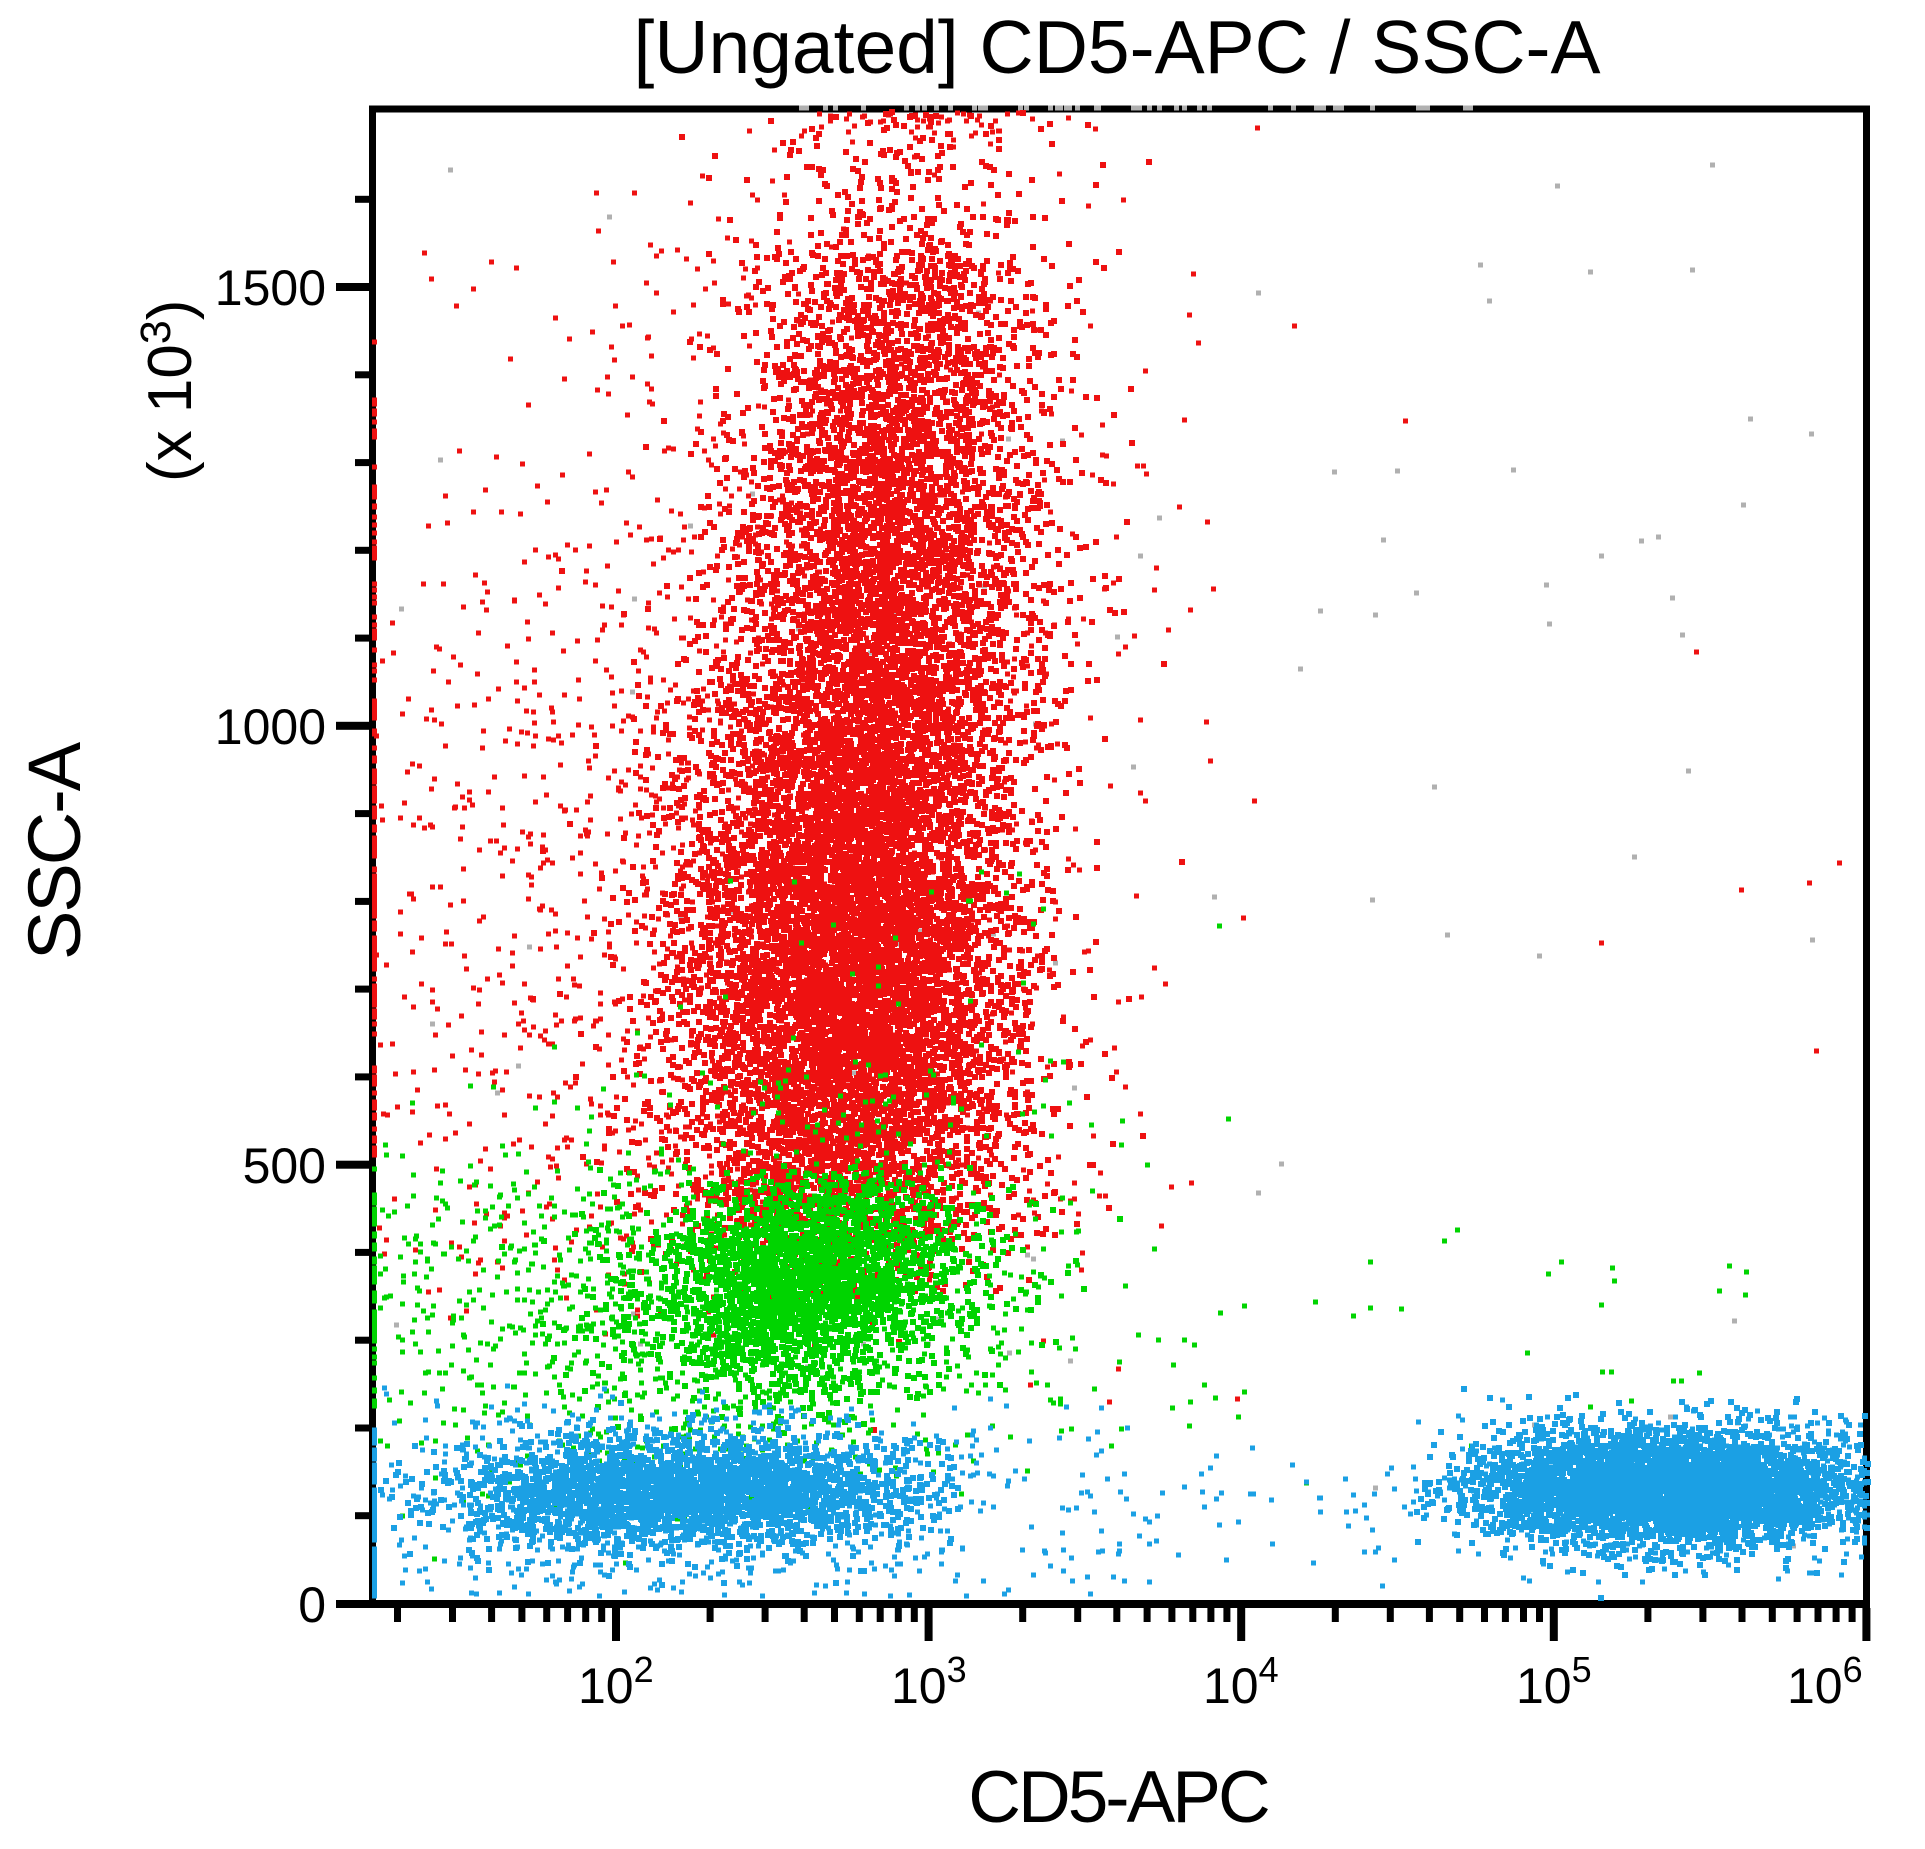 Image resolution: width=1925 pixels, height=1849 pixels. What do you see at coordinates (1118, 1797) in the screenshot?
I see `svg-text: CD5-APC` at bounding box center [1118, 1797].